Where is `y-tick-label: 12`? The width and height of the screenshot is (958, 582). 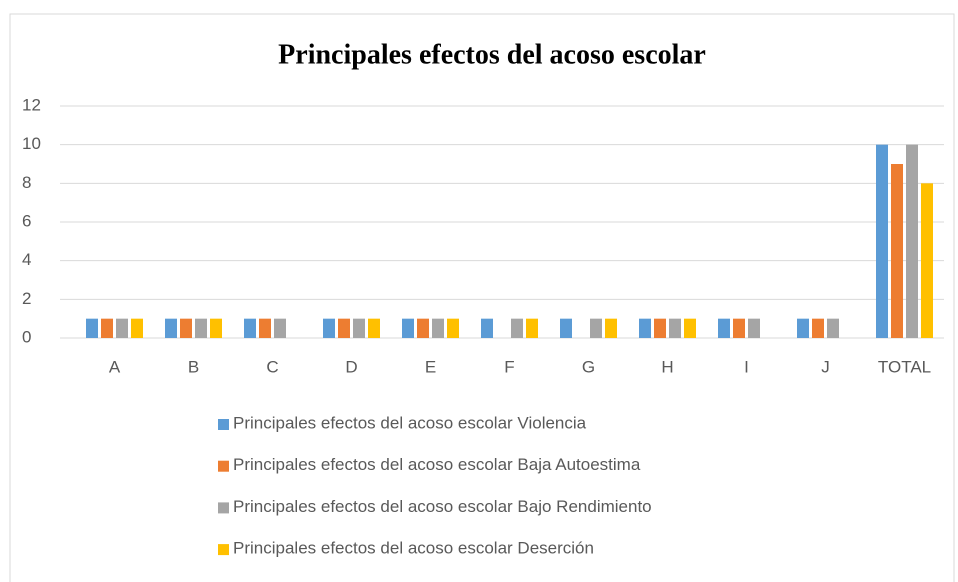
y-tick-label: 12 is located at coordinates (31, 104).